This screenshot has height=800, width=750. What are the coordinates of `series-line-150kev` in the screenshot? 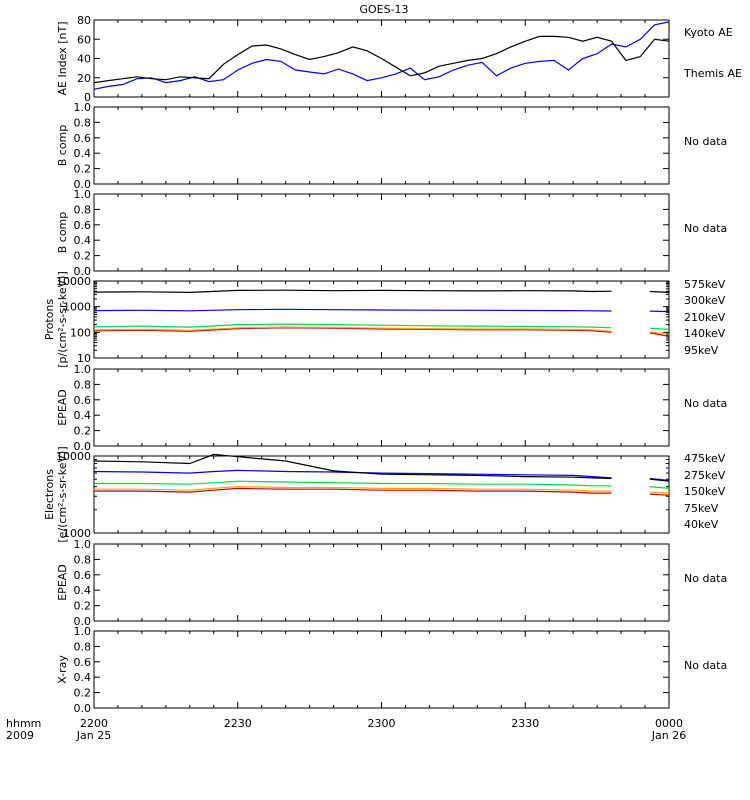 It's located at (382, 484).